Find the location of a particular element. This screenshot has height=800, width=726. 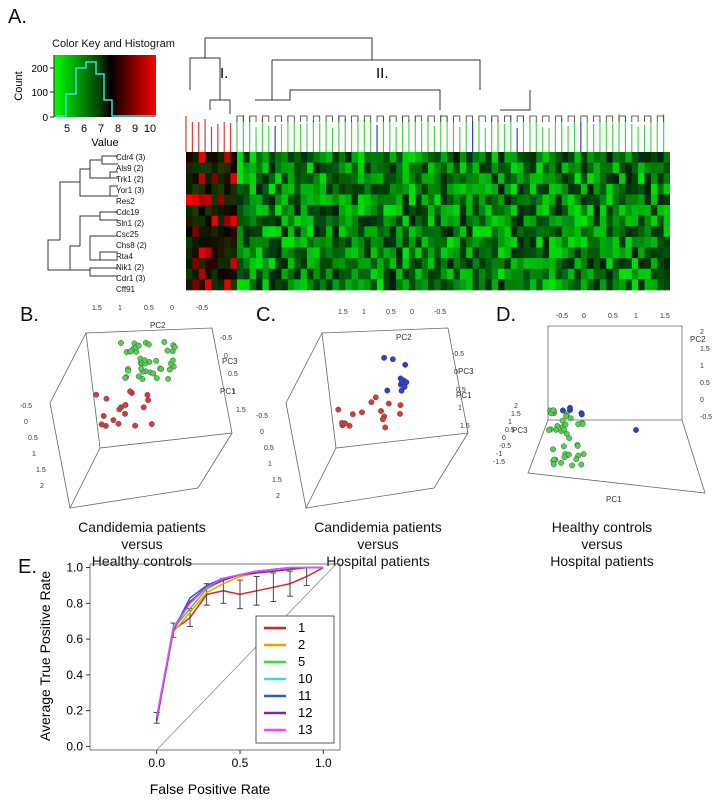

key-xtick: 7 is located at coordinates (101, 129).